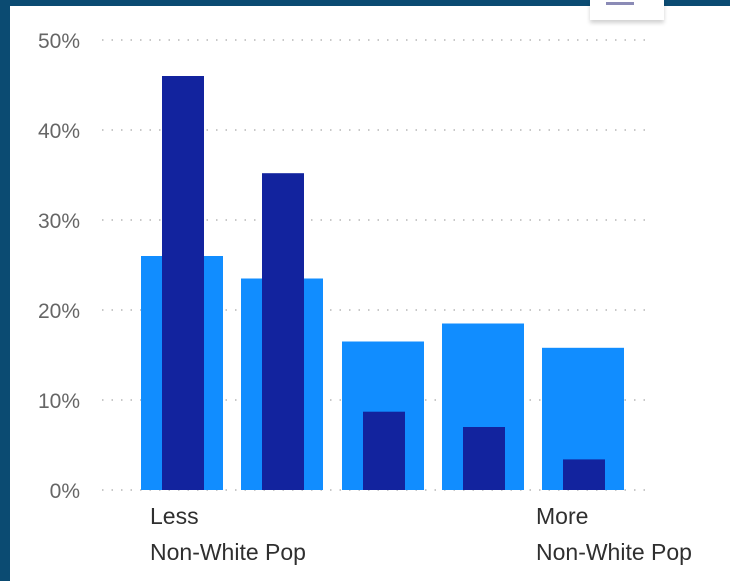 The width and height of the screenshot is (730, 581). What do you see at coordinates (59, 221) in the screenshot?
I see `y-tick-label: 30%` at bounding box center [59, 221].